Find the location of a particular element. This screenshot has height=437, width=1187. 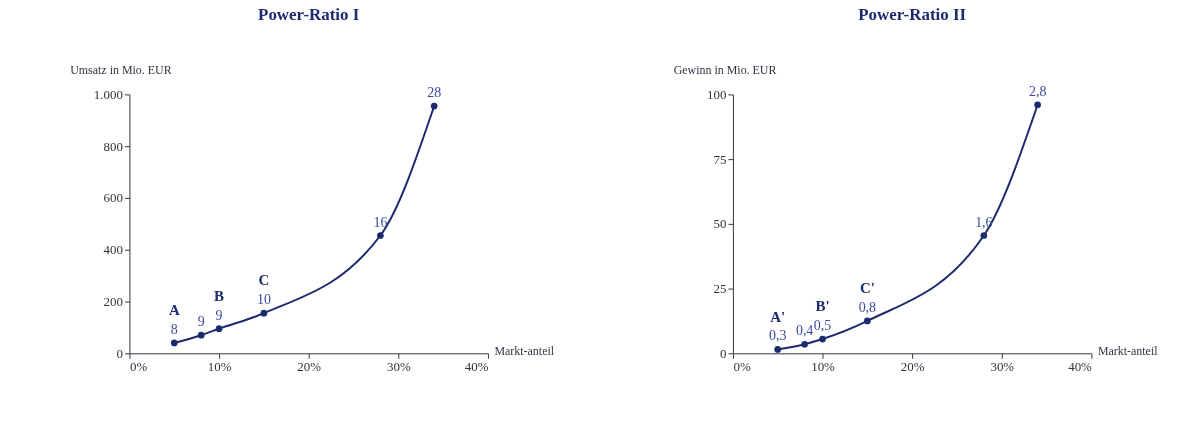

y-tick-label: 1.000 is located at coordinates (108, 94).